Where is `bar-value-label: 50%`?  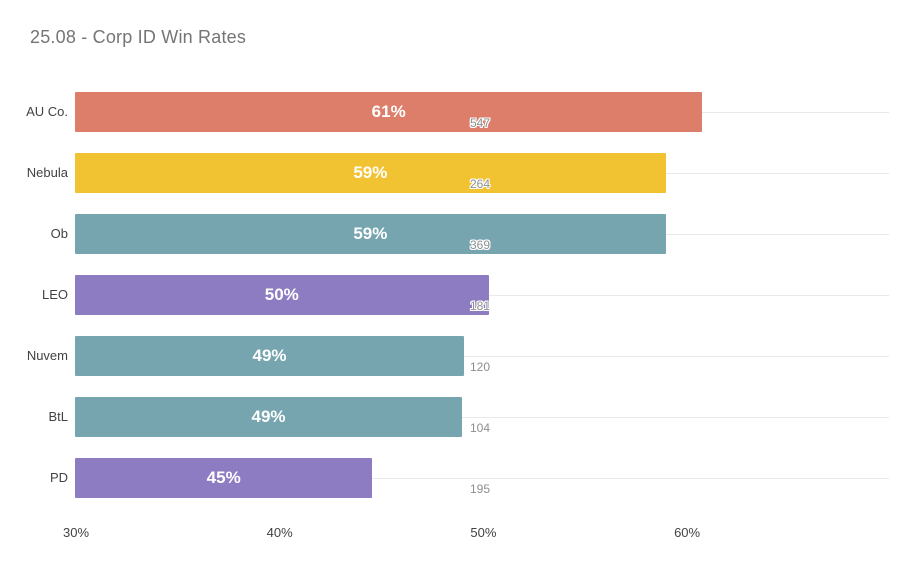
bar-value-label: 50% is located at coordinates (281, 294).